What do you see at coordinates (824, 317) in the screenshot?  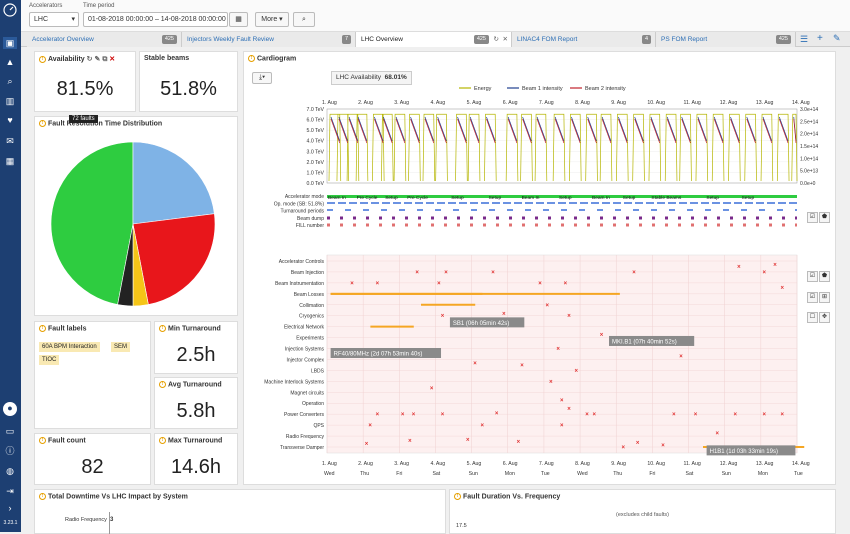 I see `expand-arrows-icon: ✥` at bounding box center [824, 317].